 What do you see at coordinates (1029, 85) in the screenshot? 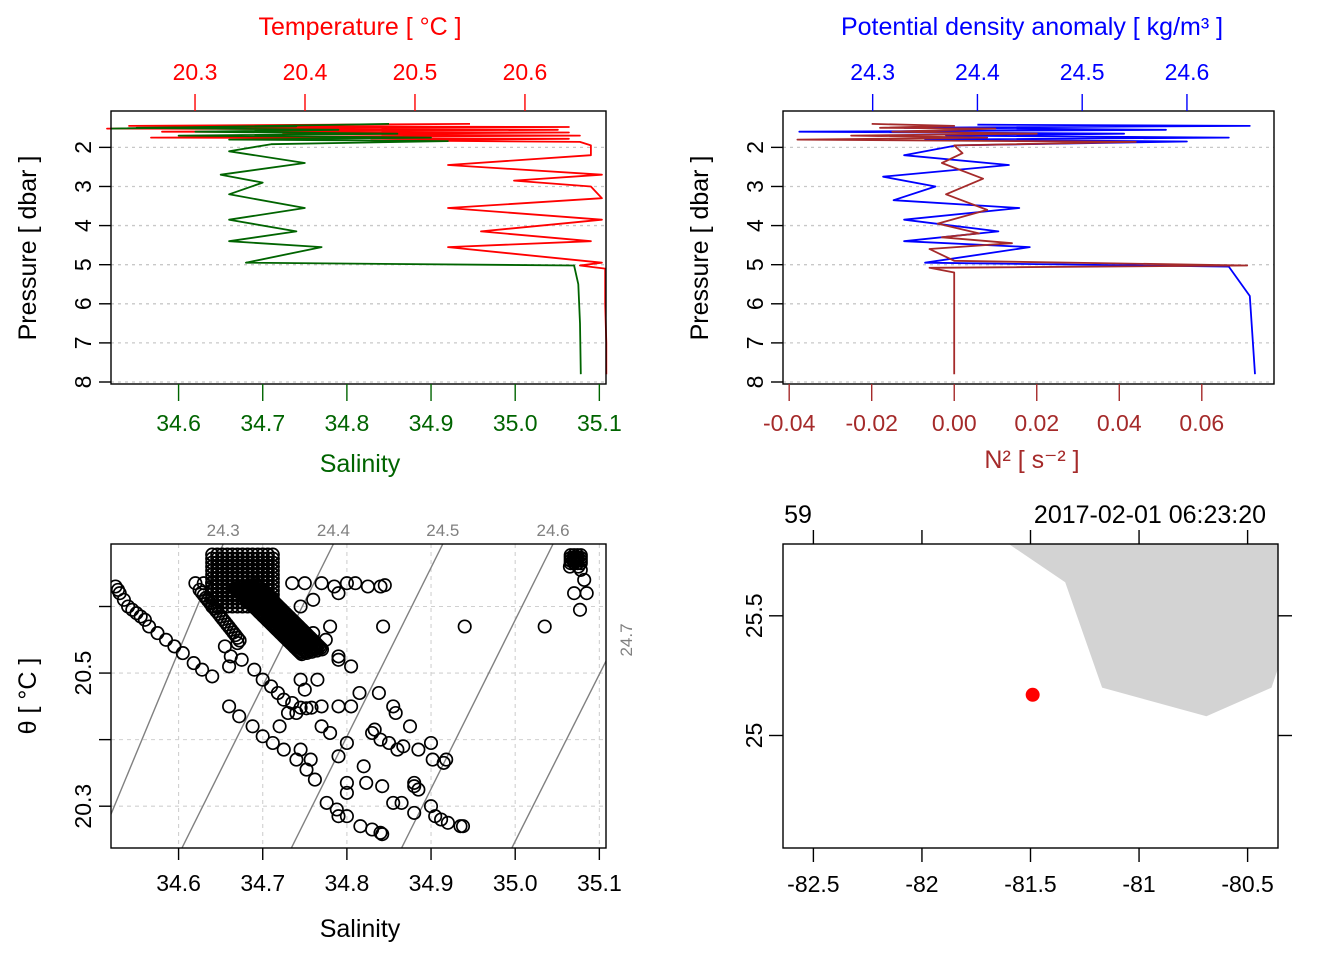
I see `density-axis: 24.3 24.4 24.5 24.6` at bounding box center [1029, 85].